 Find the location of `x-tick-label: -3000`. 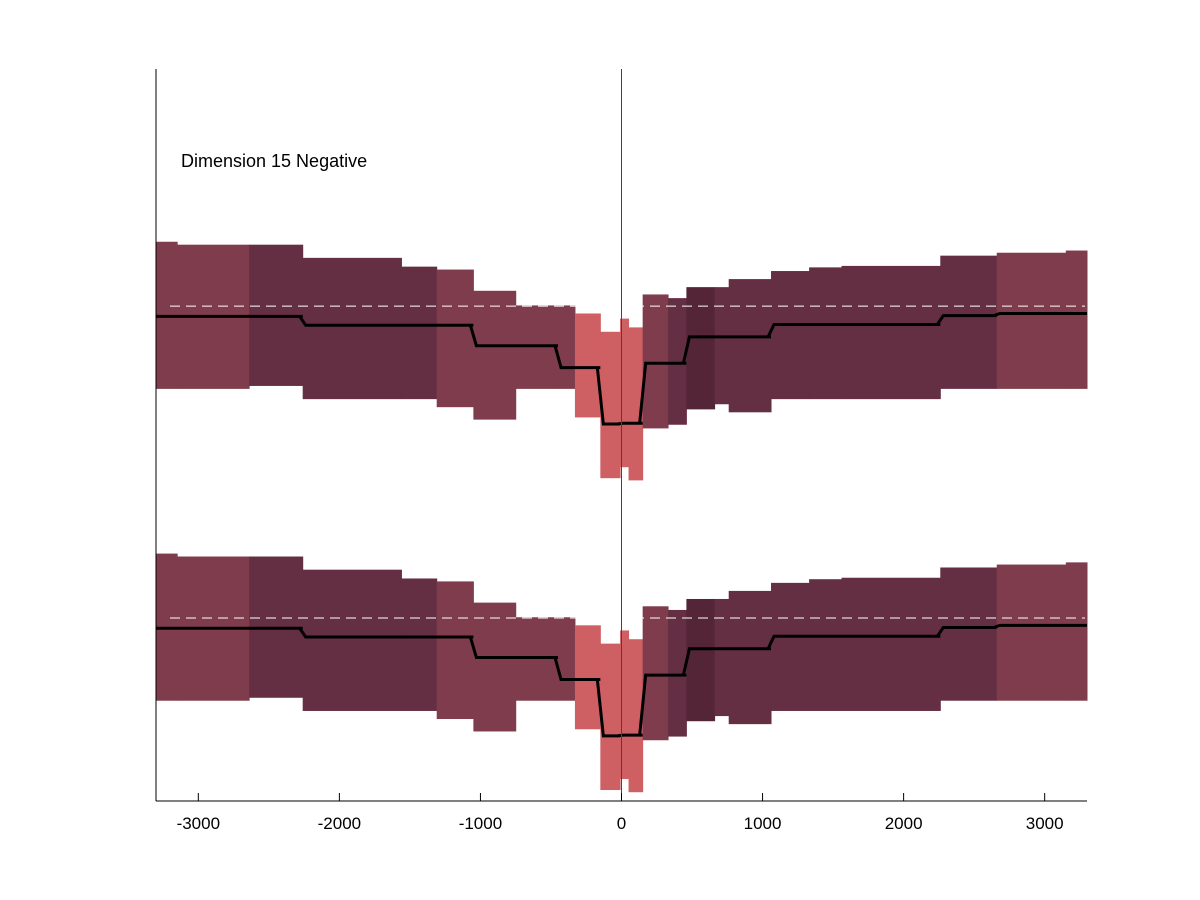

x-tick-label: -3000 is located at coordinates (198, 823).